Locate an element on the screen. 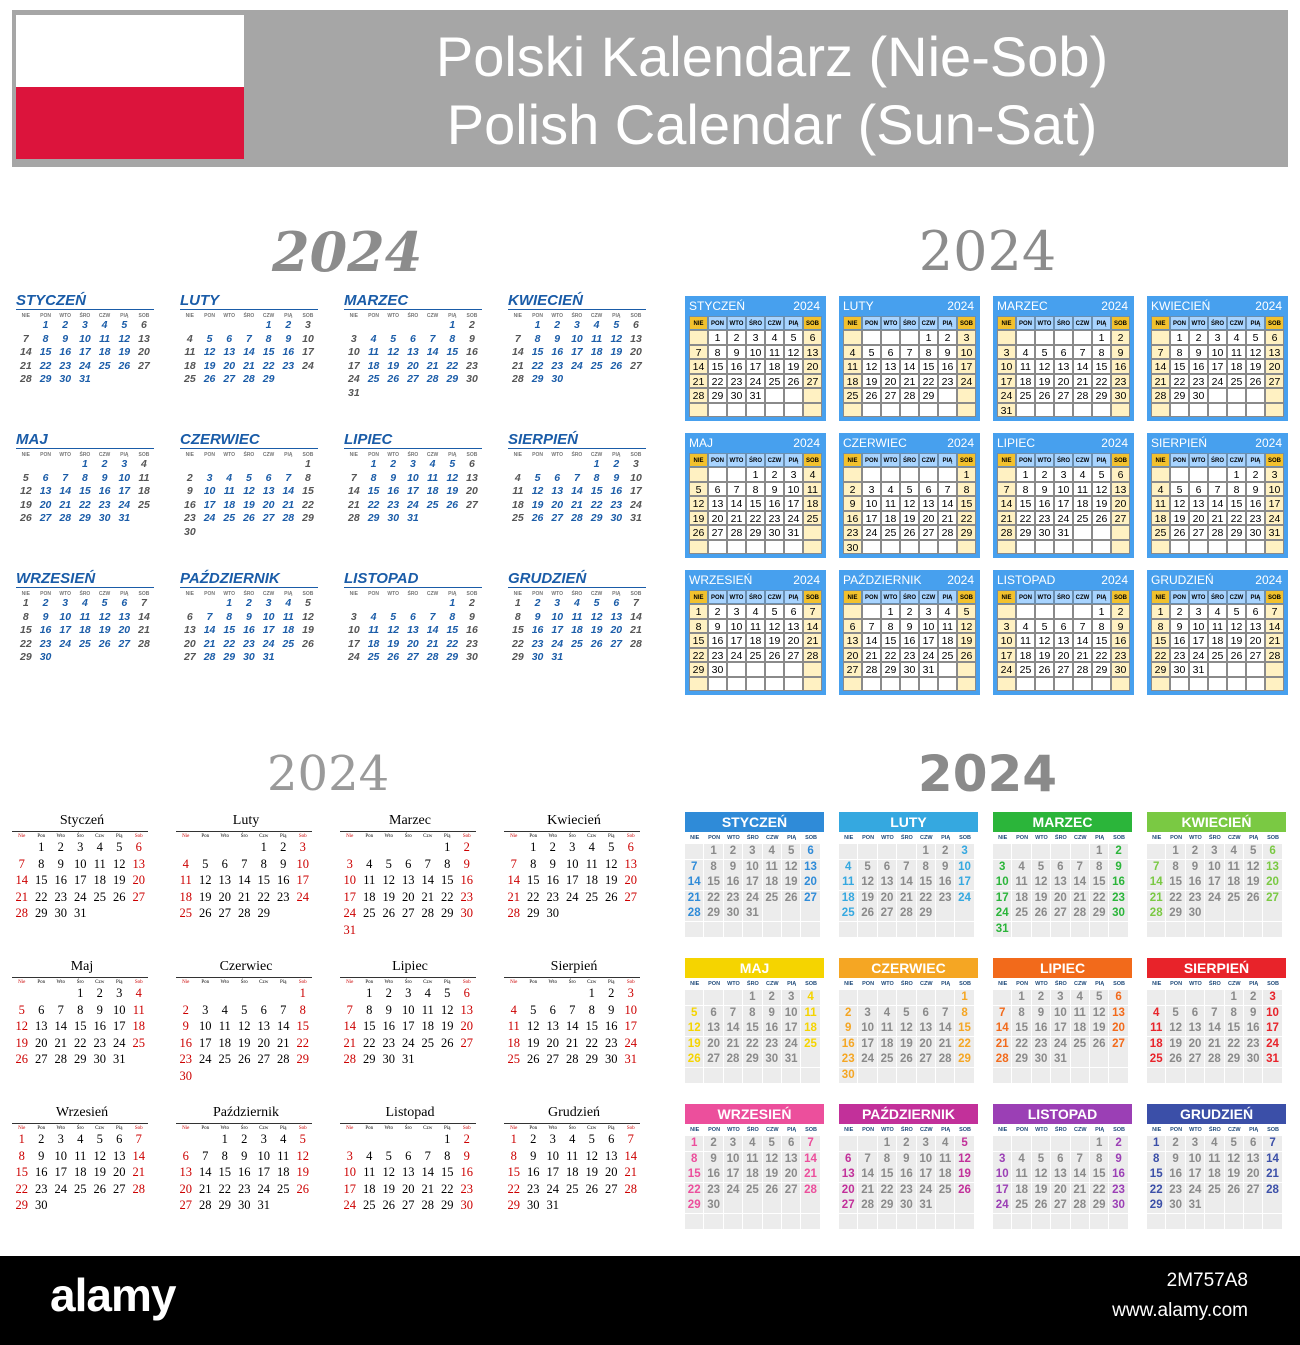 The height and width of the screenshot is (1345, 1300). day-cell: 28 is located at coordinates (244, 913).